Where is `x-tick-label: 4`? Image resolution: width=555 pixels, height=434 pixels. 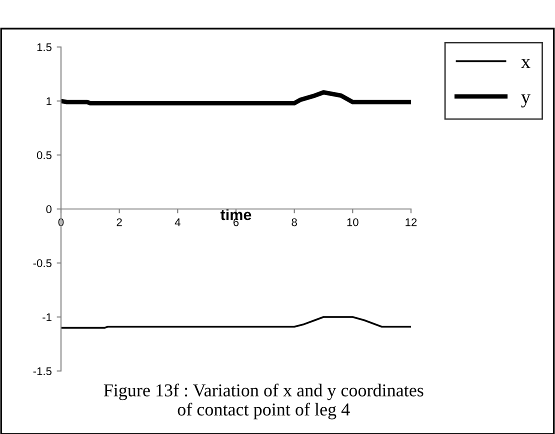
x-tick-label: 4 is located at coordinates (177, 222).